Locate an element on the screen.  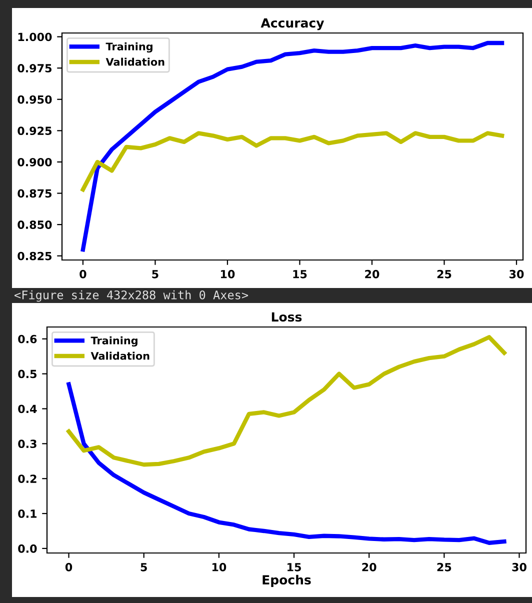
y-tick-label: 0.2 is located at coordinates (27, 478).